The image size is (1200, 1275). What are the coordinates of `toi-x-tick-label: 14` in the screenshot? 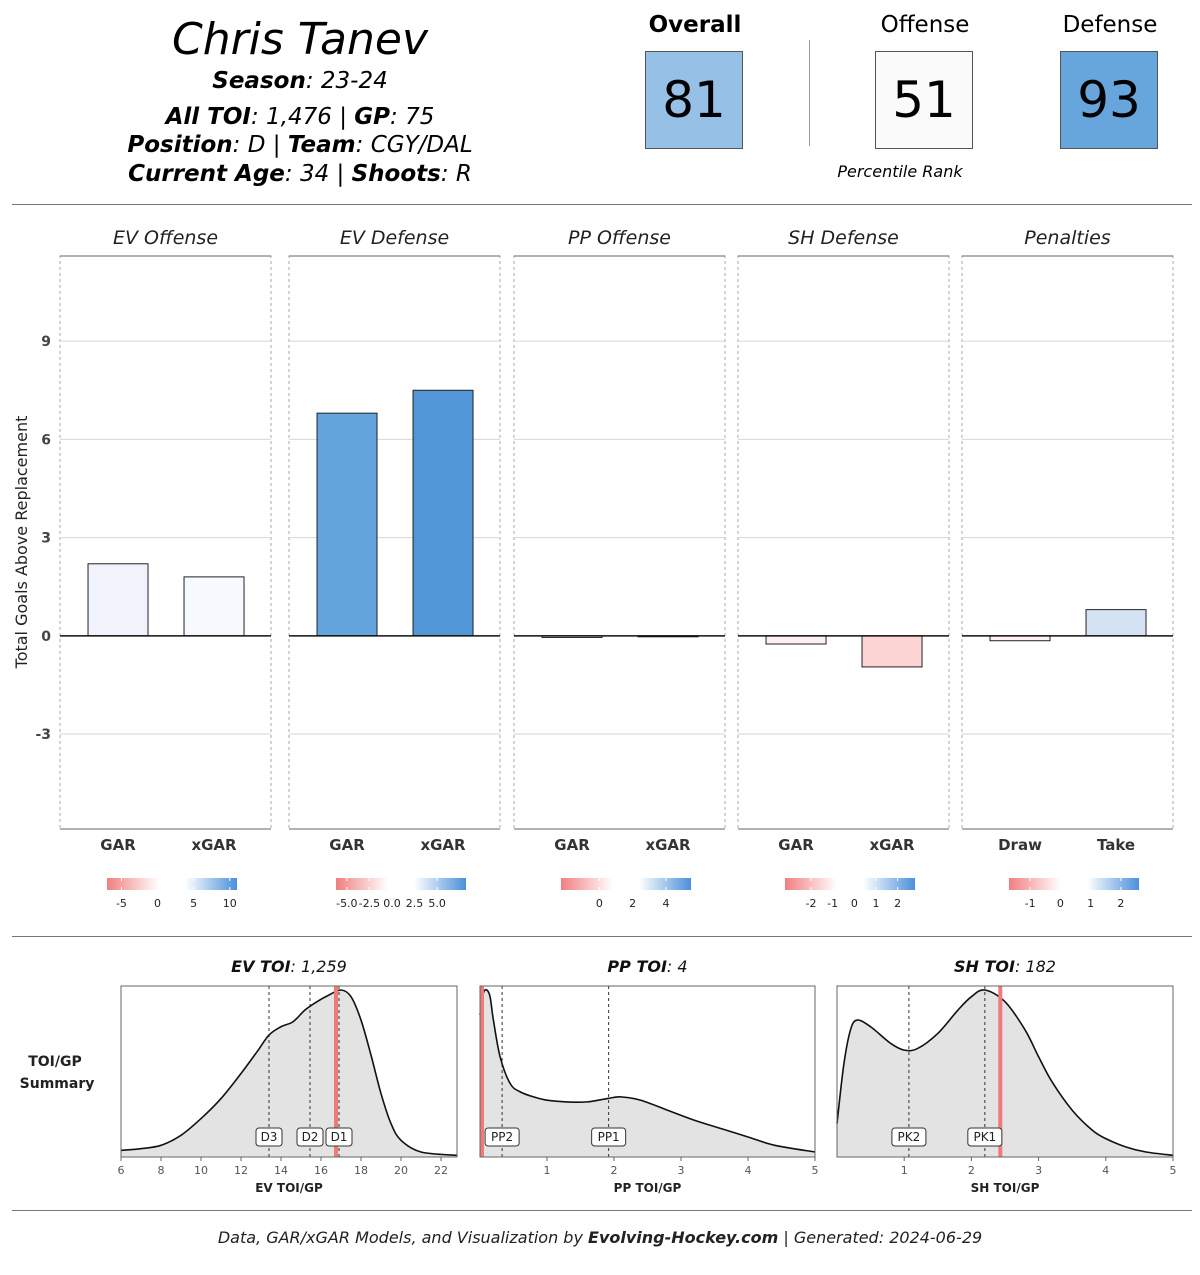 It's located at (281, 1170).